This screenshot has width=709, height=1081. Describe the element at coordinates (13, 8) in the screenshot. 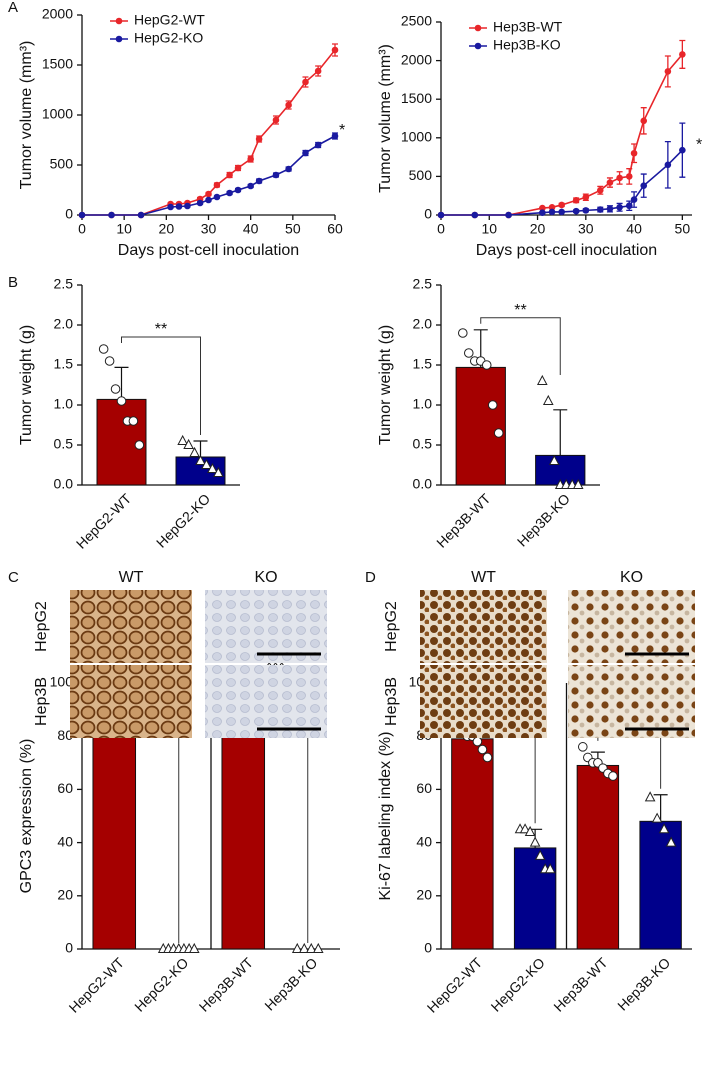

I see `panel-letter: A` at that location.